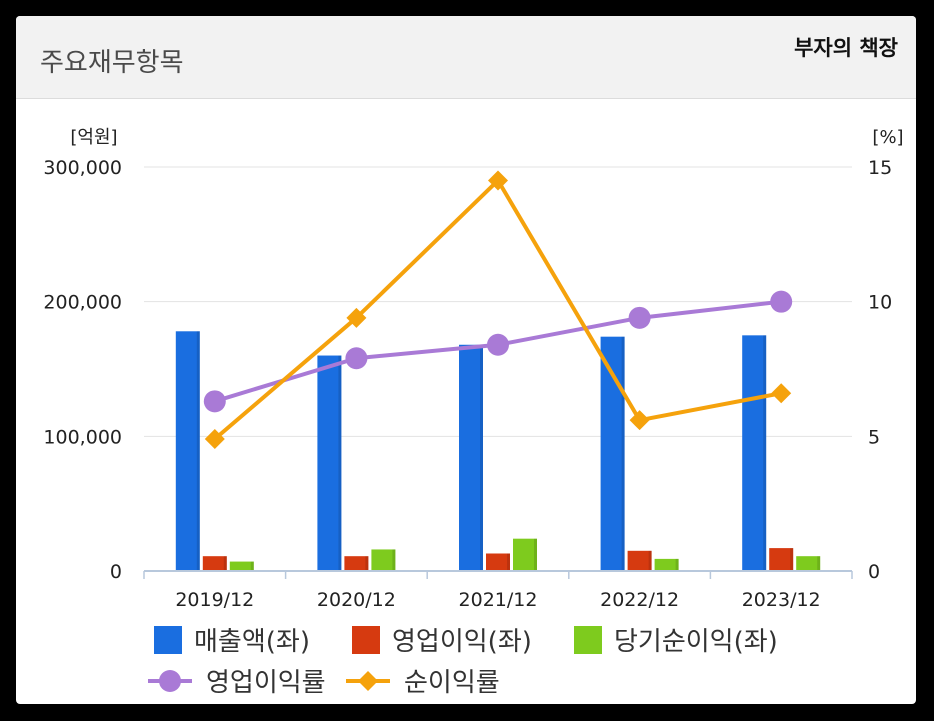  Describe the element at coordinates (168, 640) in the screenshot. I see `legend-swatch-매출액(좌)` at that location.